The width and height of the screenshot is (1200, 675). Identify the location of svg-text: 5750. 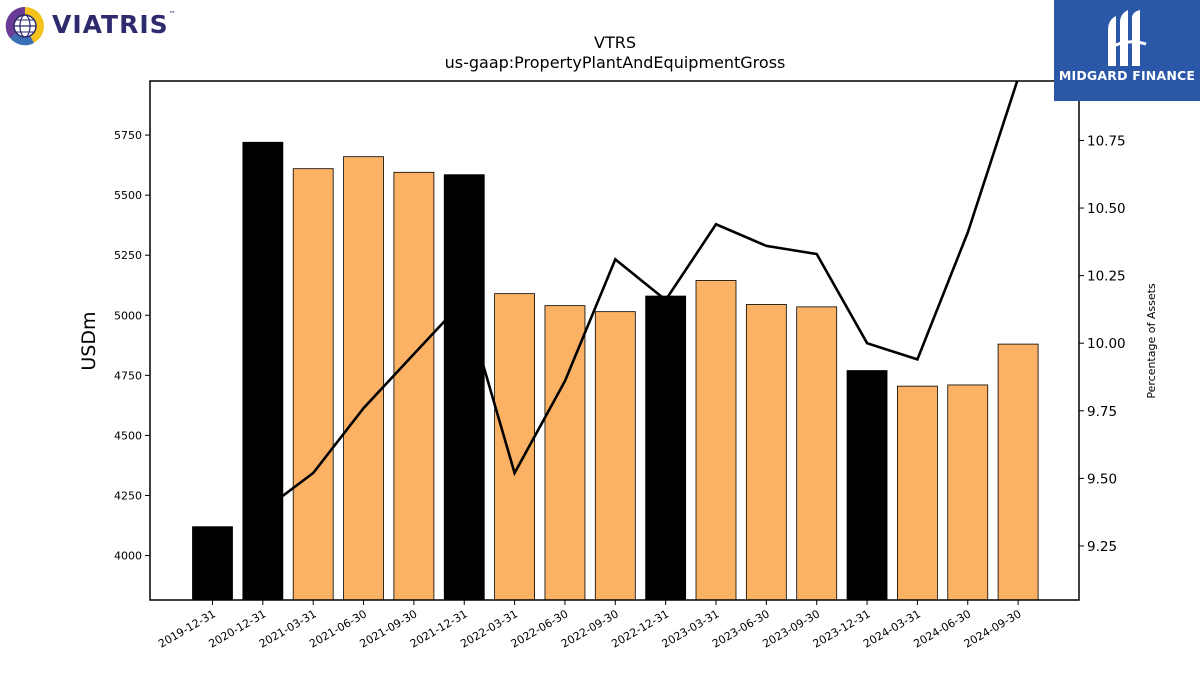
(128, 135).